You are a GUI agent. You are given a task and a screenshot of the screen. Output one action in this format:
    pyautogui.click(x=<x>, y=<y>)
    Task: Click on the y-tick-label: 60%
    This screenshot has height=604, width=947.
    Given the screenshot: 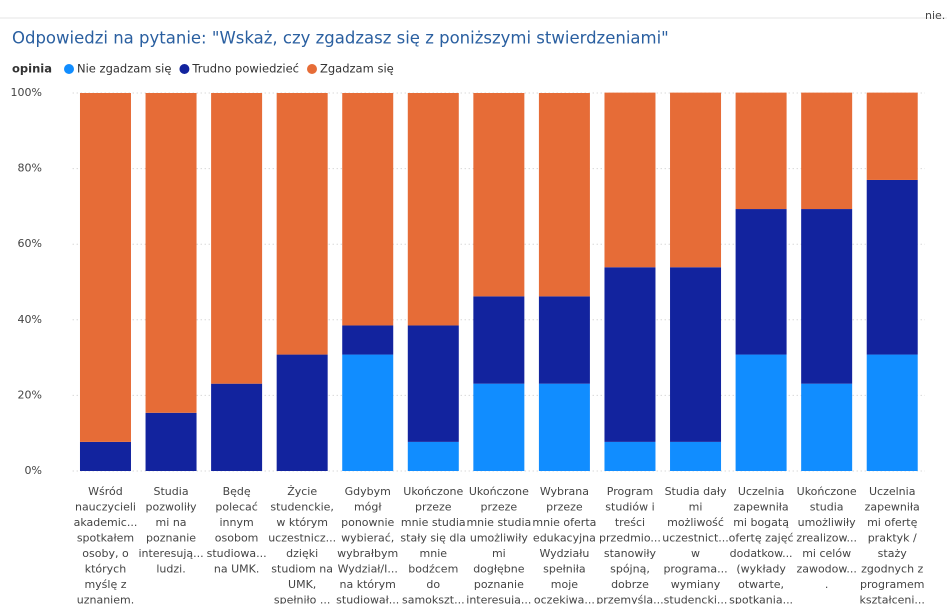 What is the action you would take?
    pyautogui.click(x=30, y=243)
    